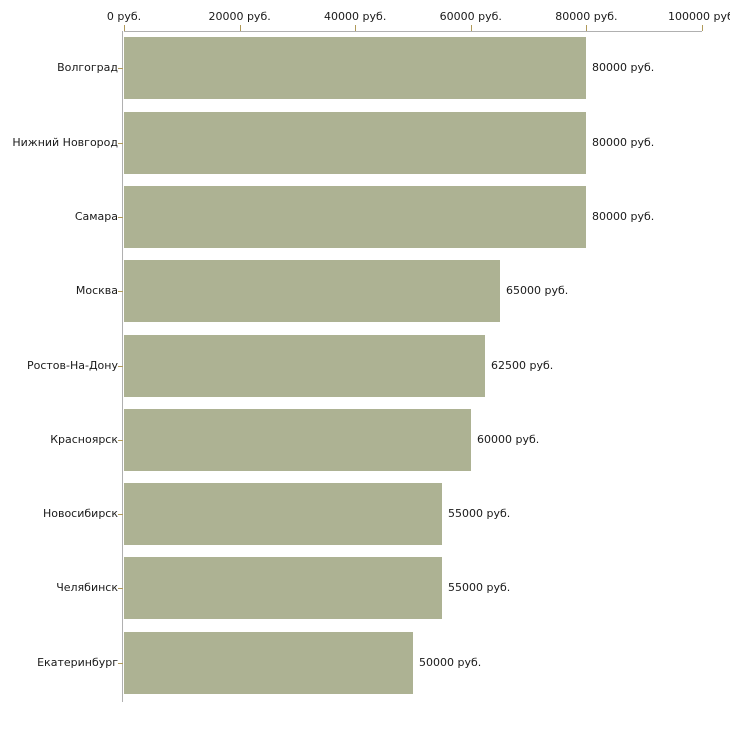 The height and width of the screenshot is (730, 730). Describe the element at coordinates (87, 67) in the screenshot. I see `category-label: Волгоград` at that location.